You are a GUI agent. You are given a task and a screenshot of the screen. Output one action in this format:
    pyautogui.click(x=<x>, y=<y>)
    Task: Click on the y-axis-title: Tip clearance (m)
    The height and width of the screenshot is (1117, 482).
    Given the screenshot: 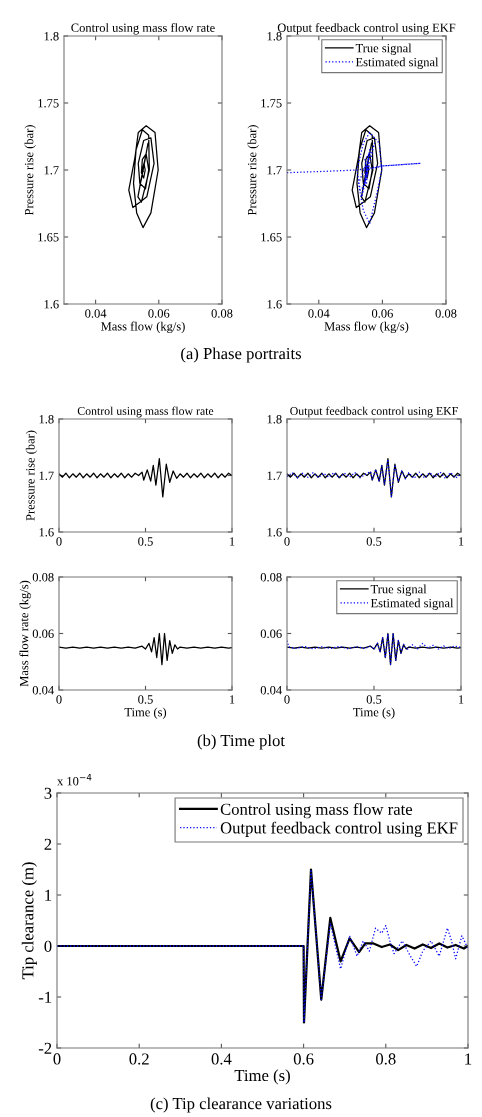 What is the action you would take?
    pyautogui.click(x=29, y=921)
    